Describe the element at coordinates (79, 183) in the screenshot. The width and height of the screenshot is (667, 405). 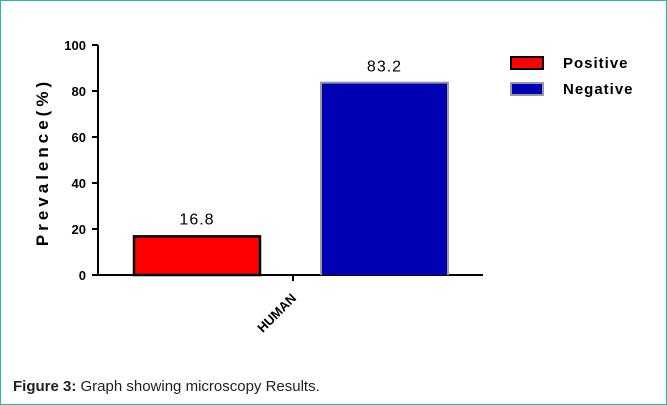
I see `y-tick-label: 40` at that location.